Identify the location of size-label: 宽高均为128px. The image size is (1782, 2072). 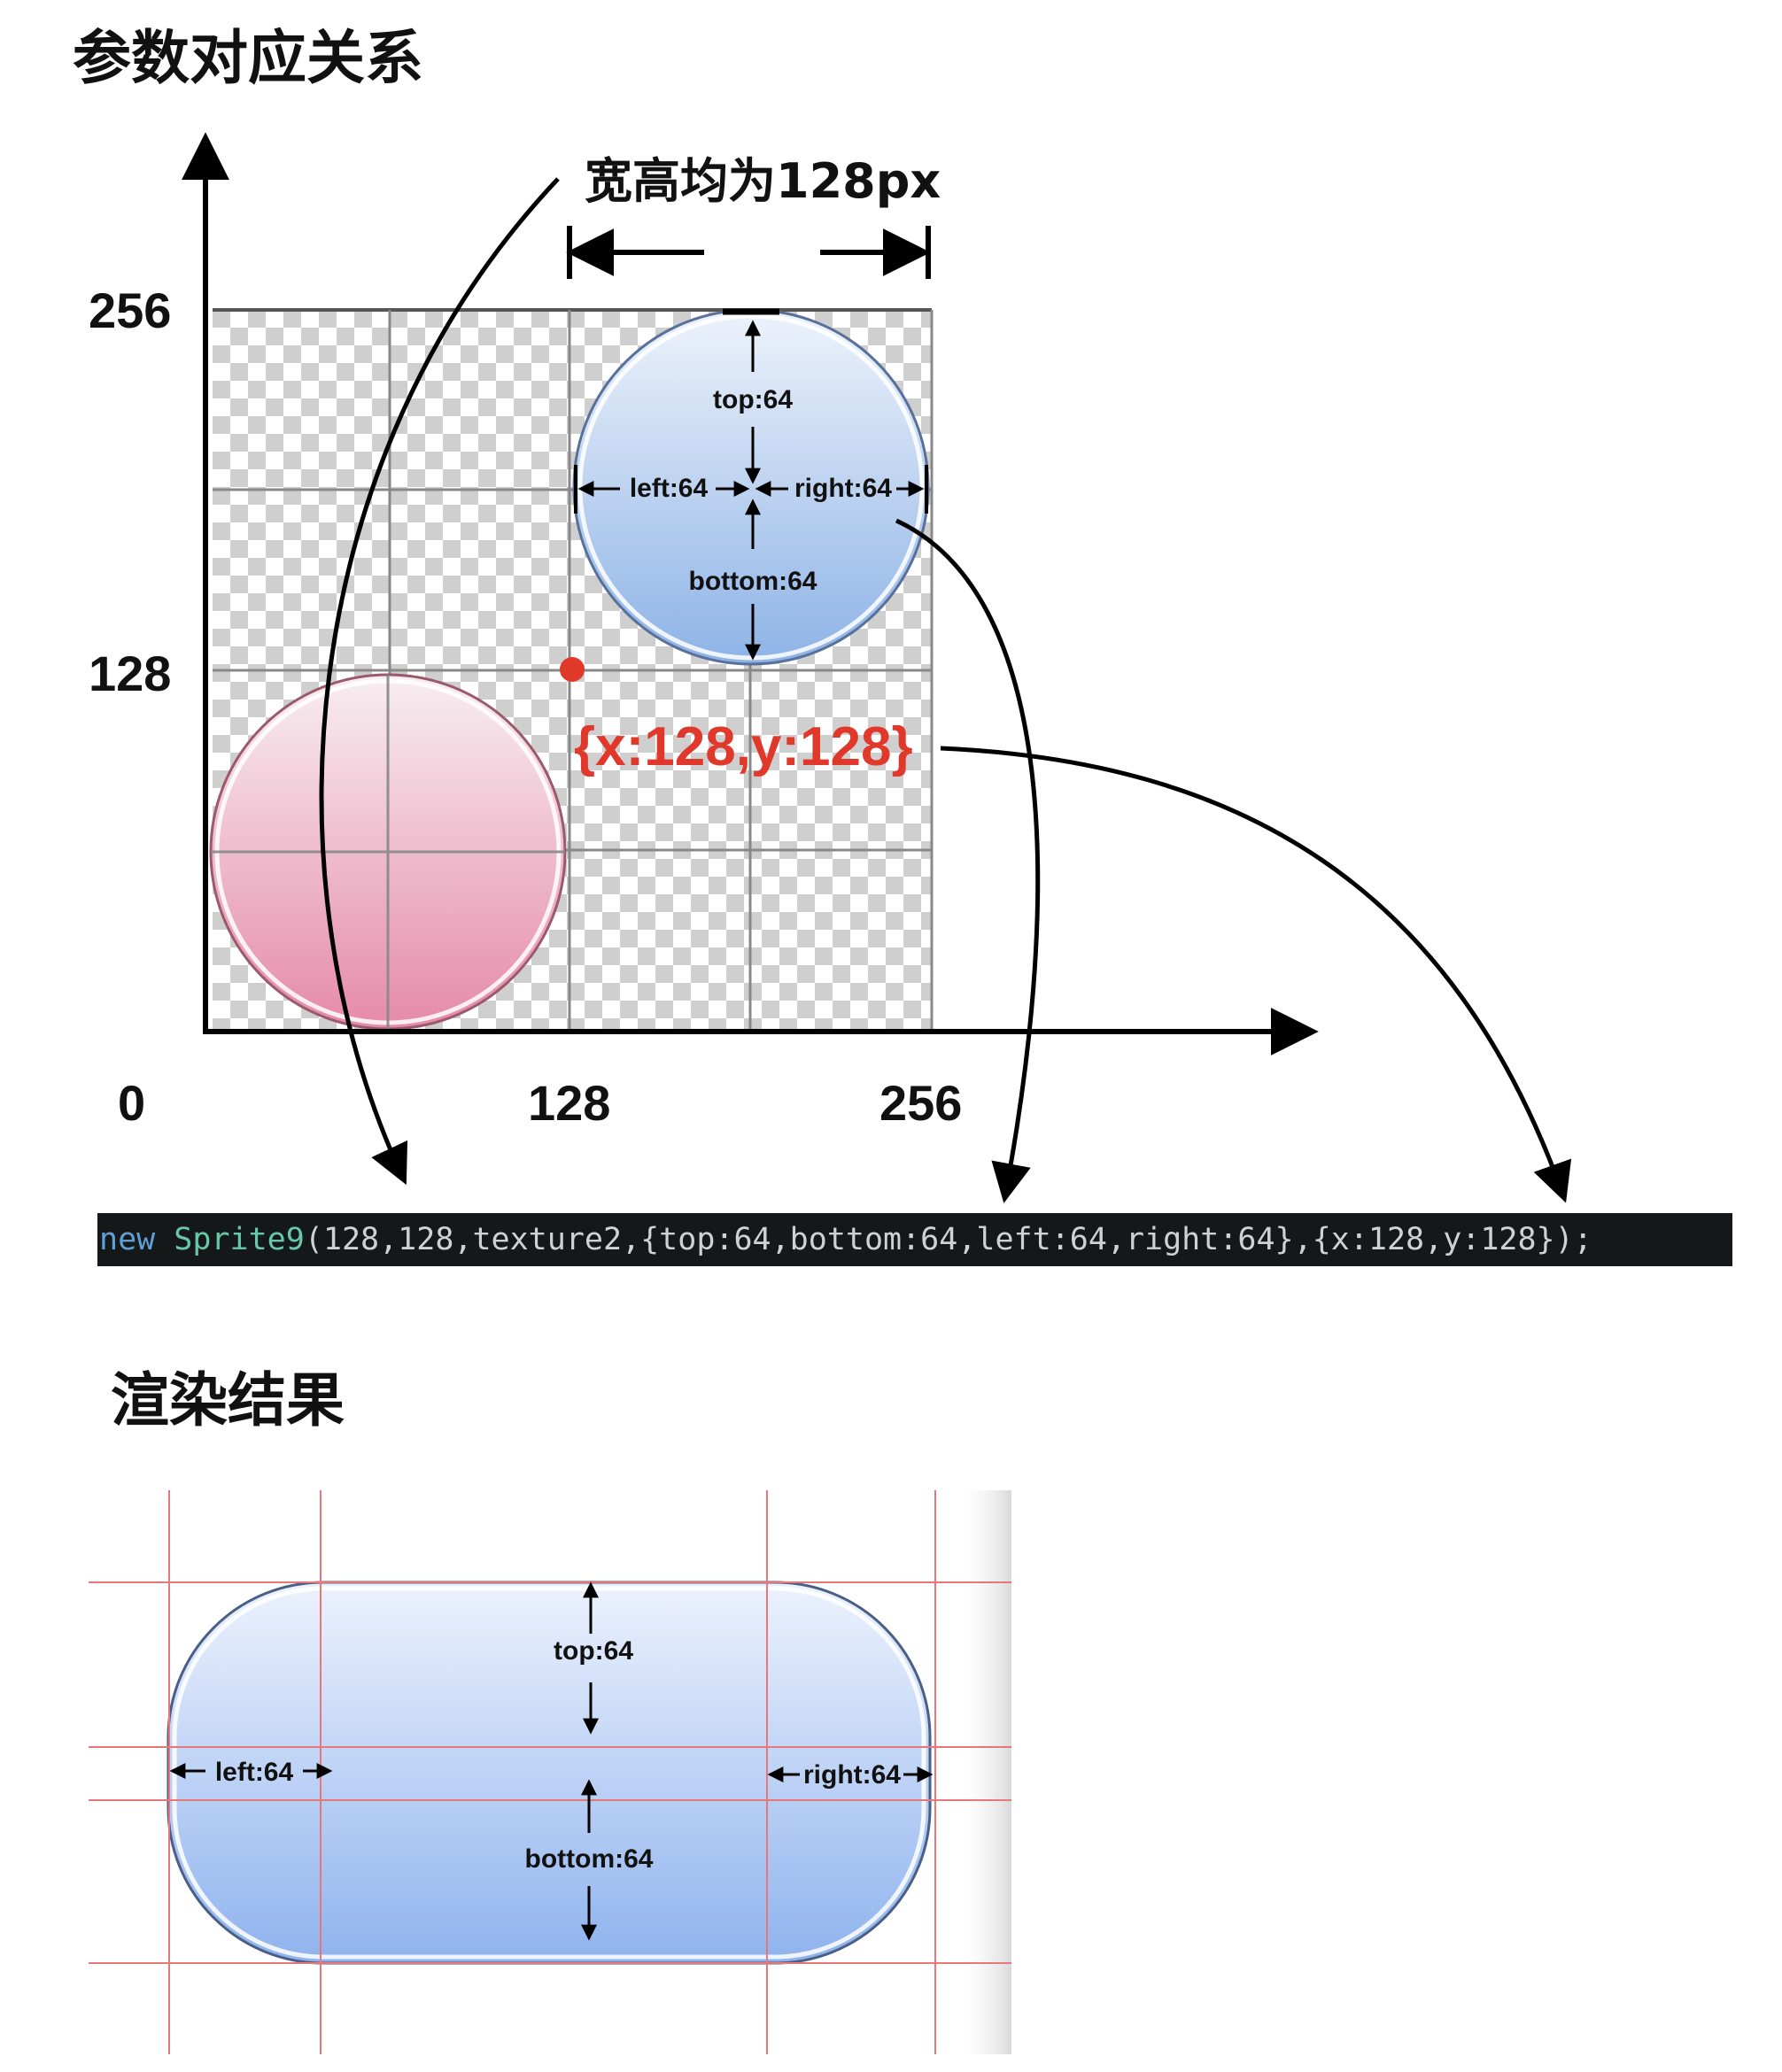
(763, 181).